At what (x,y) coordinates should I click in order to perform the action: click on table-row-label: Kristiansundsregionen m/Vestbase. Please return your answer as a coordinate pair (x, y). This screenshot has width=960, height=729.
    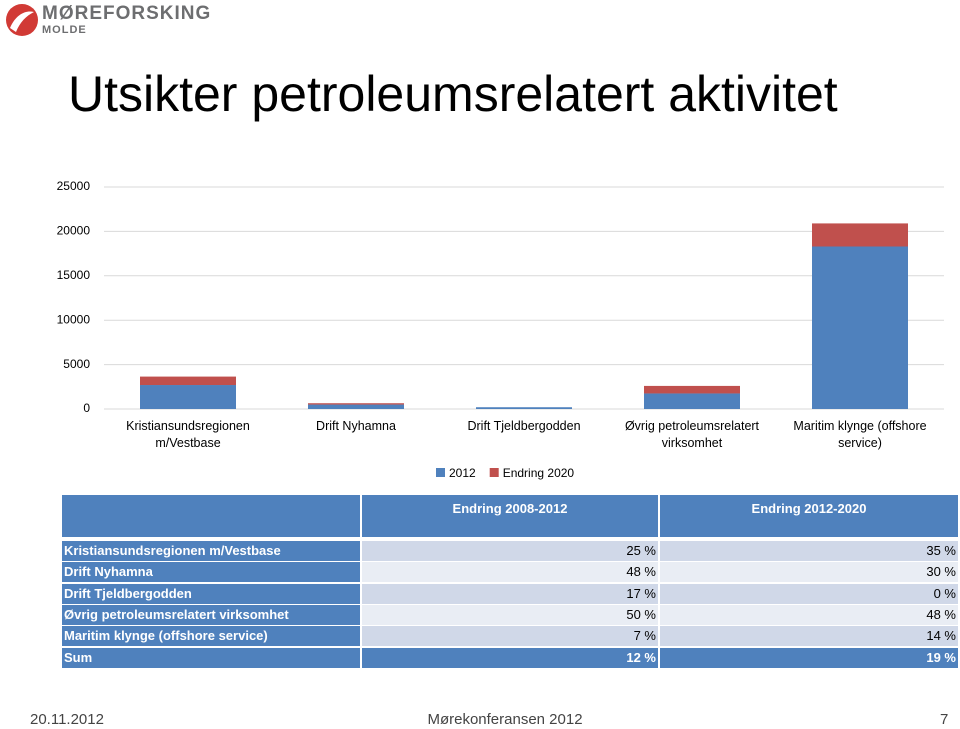
    Looking at the image, I should click on (211, 551).